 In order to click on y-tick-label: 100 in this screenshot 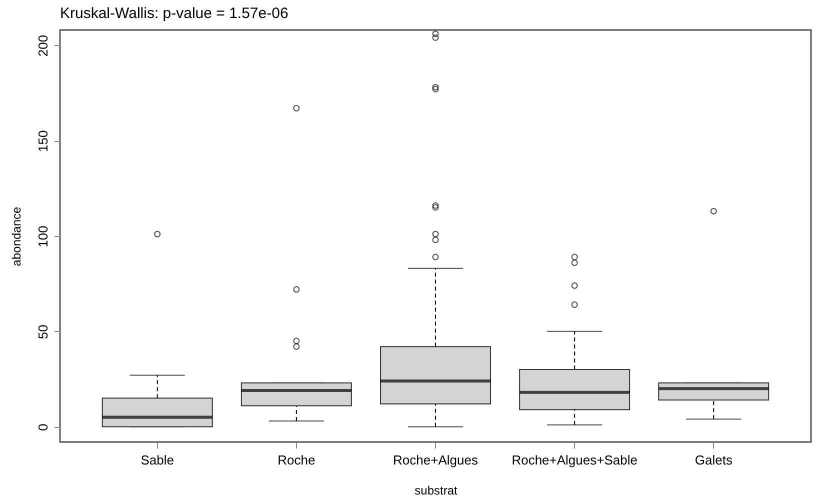, I will do `click(43, 237)`.